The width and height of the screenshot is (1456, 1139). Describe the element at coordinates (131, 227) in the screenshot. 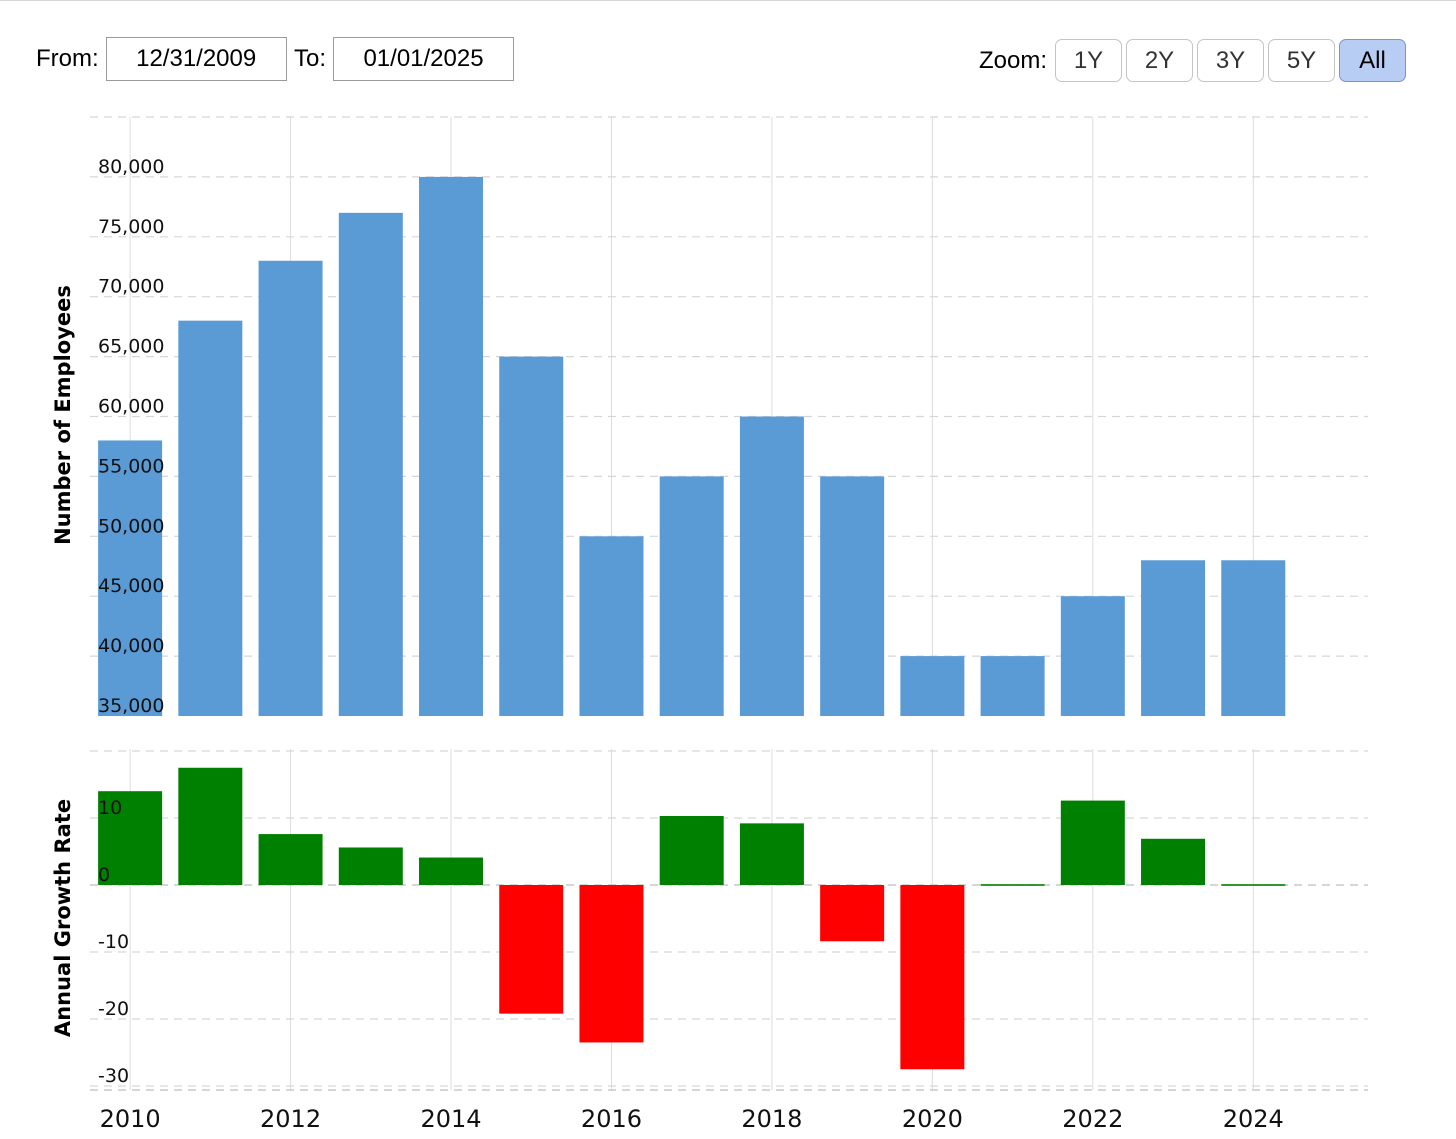

I see `employees-tick-label: 75,000` at that location.